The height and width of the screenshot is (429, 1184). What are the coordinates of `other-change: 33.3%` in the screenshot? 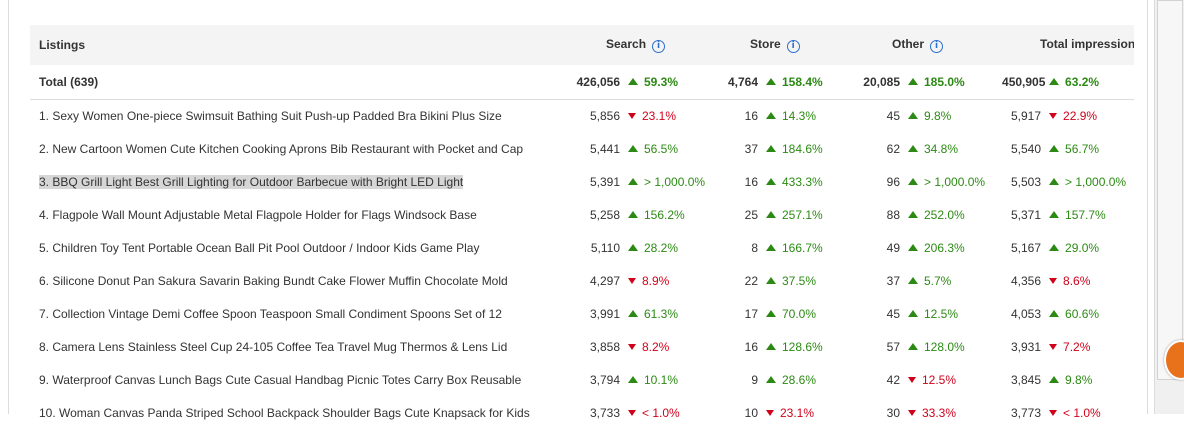 It's located at (955, 412).